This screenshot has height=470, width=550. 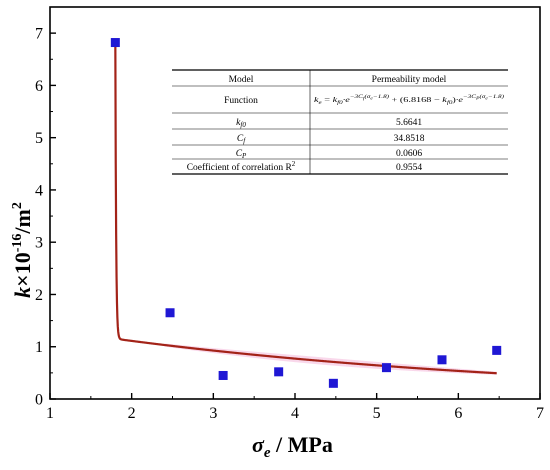 I want to click on table-row-cf-label: Cf, so click(x=241, y=139).